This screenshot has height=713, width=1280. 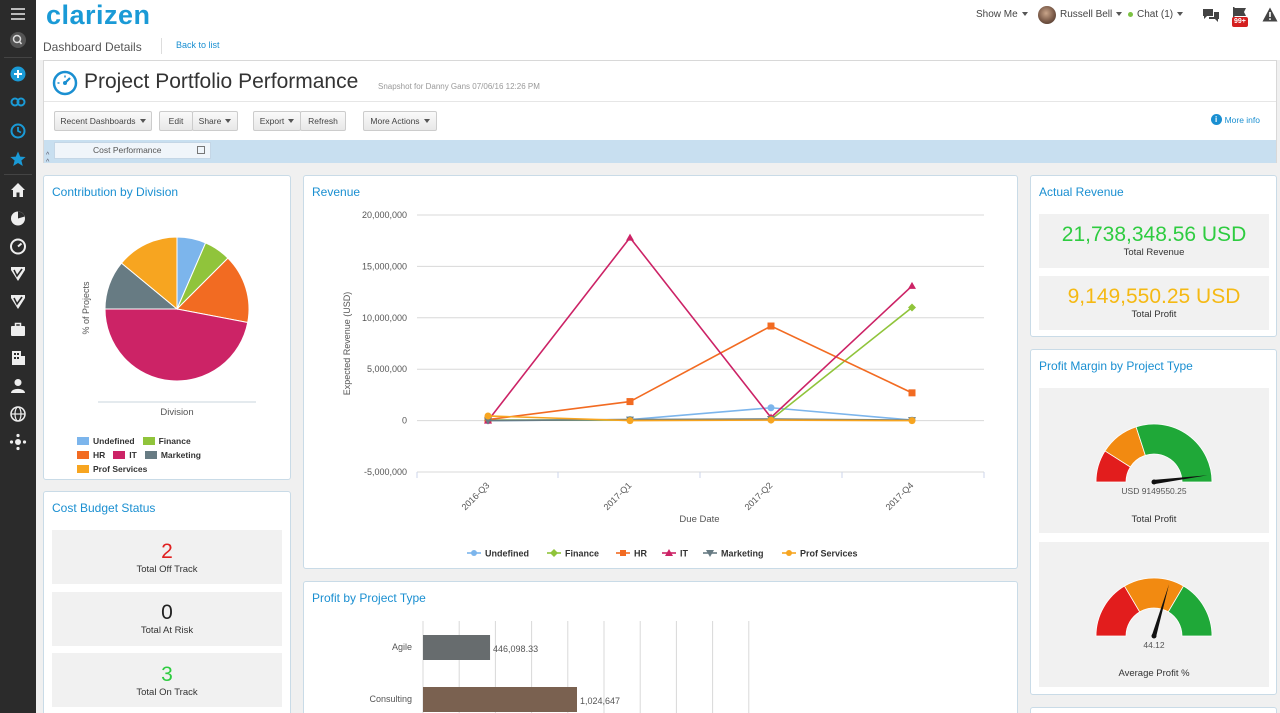 What do you see at coordinates (1242, 119) in the screenshot?
I see `more-info-label: More info` at bounding box center [1242, 119].